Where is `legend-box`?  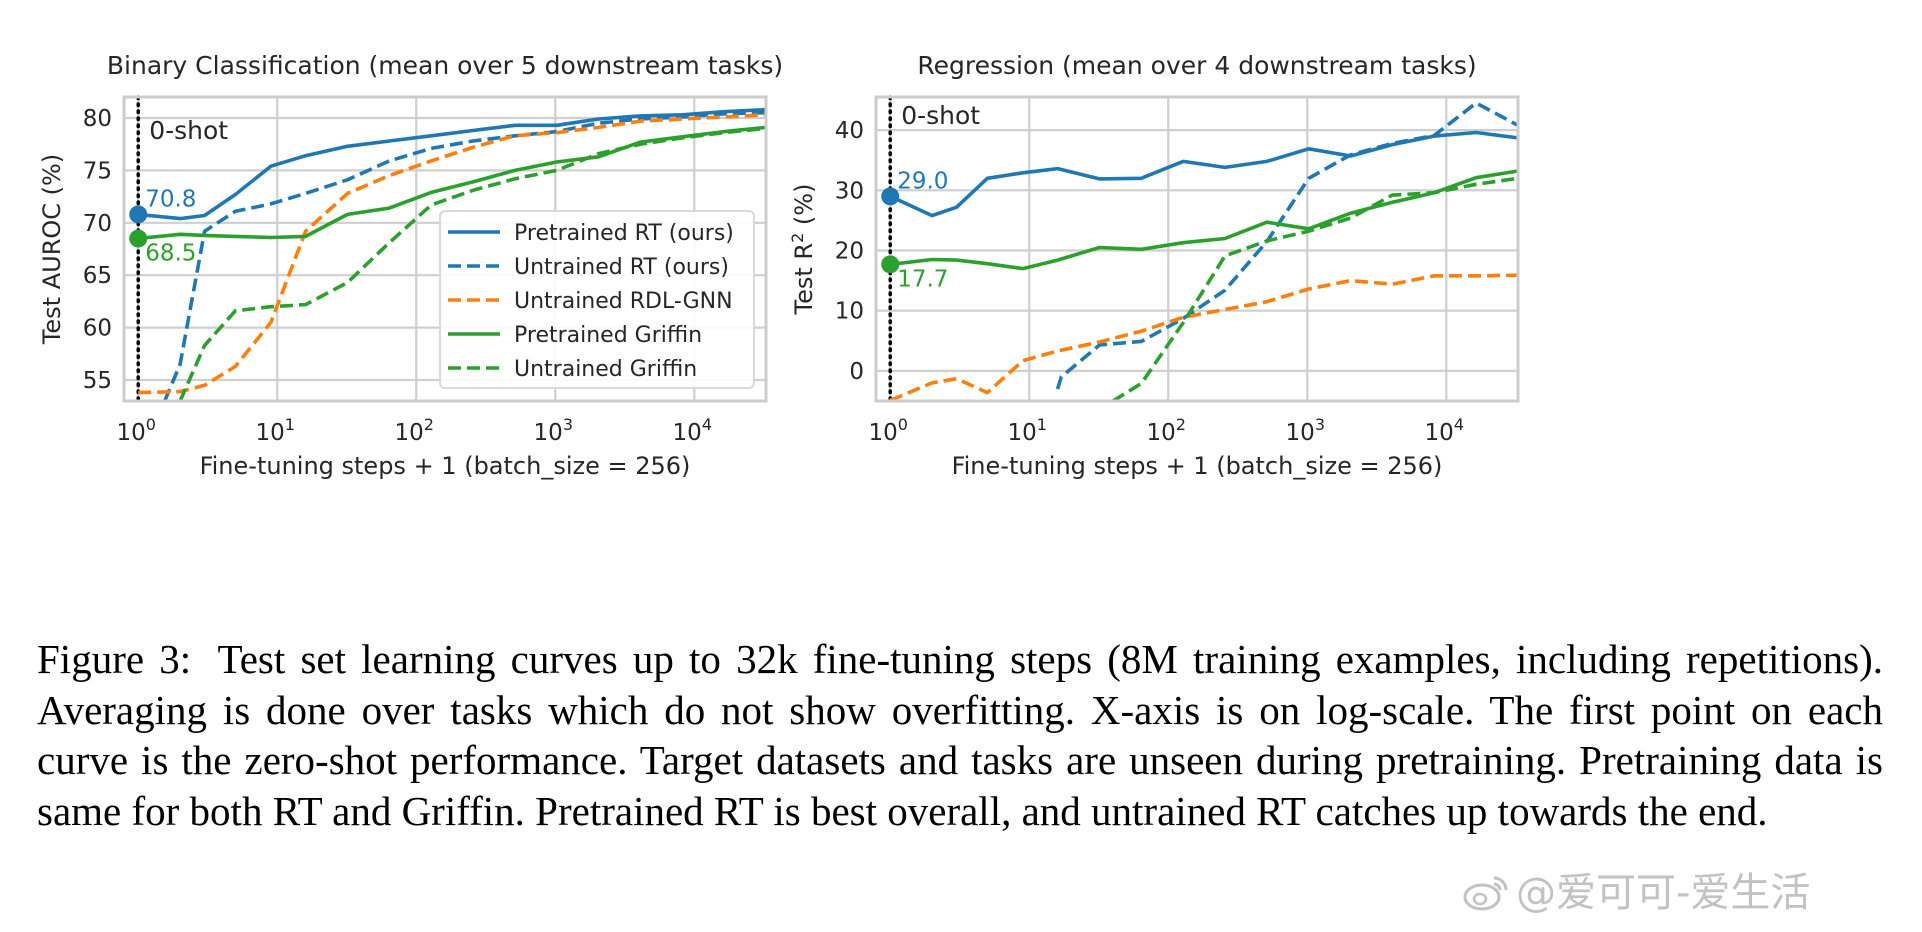 legend-box is located at coordinates (597, 299).